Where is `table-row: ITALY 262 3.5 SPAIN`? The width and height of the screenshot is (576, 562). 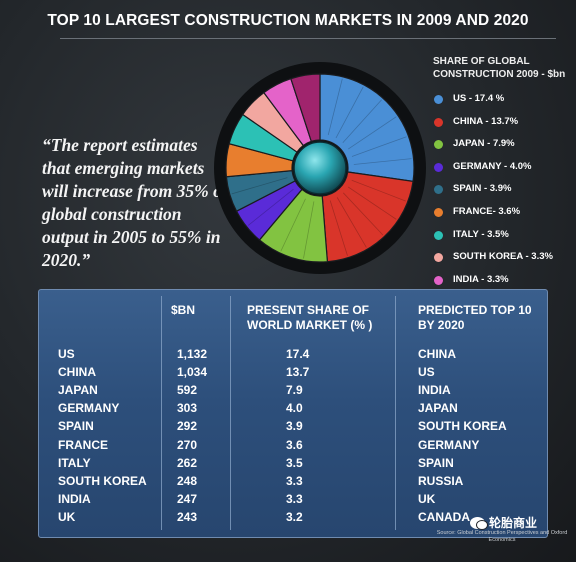
table-row: ITALY 262 3.5 SPAIN is located at coordinates (288, 465).